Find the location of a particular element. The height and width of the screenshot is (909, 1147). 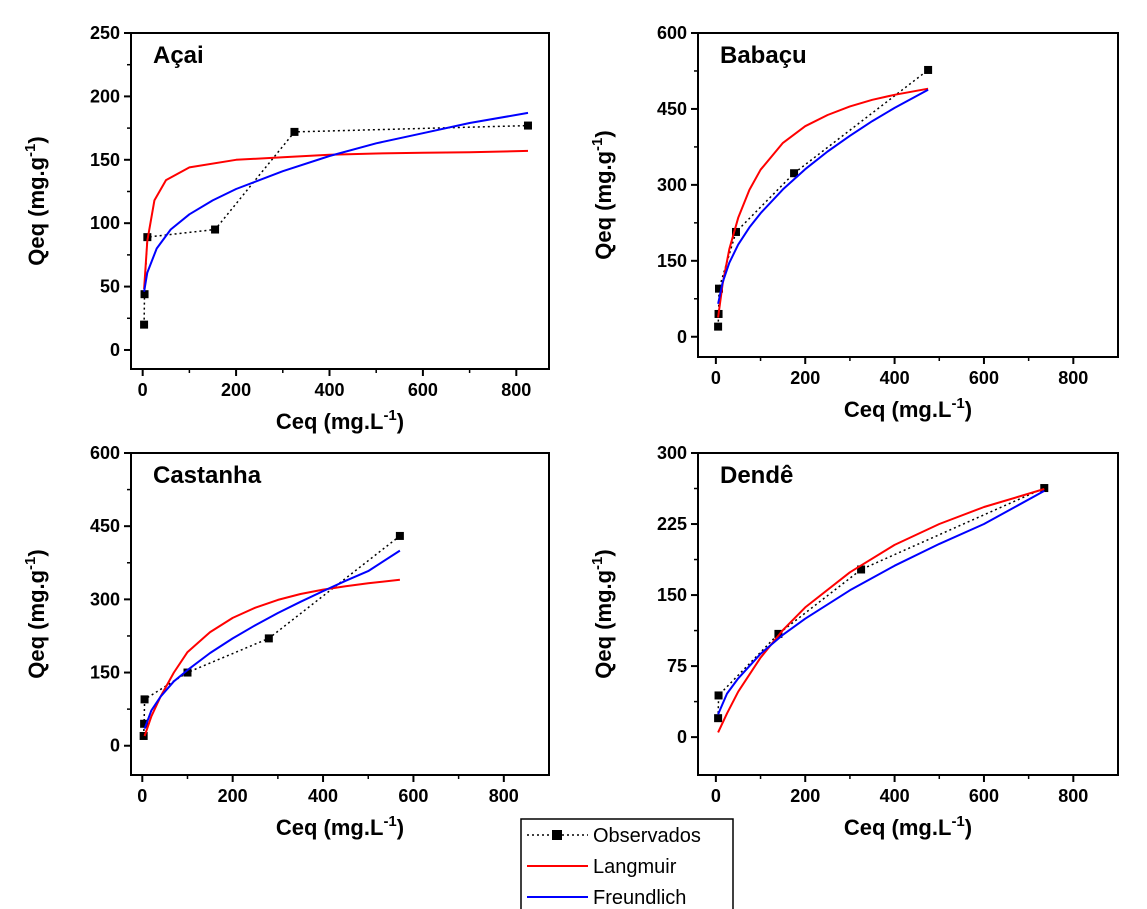

panel-title: Dendê is located at coordinates (756, 475).